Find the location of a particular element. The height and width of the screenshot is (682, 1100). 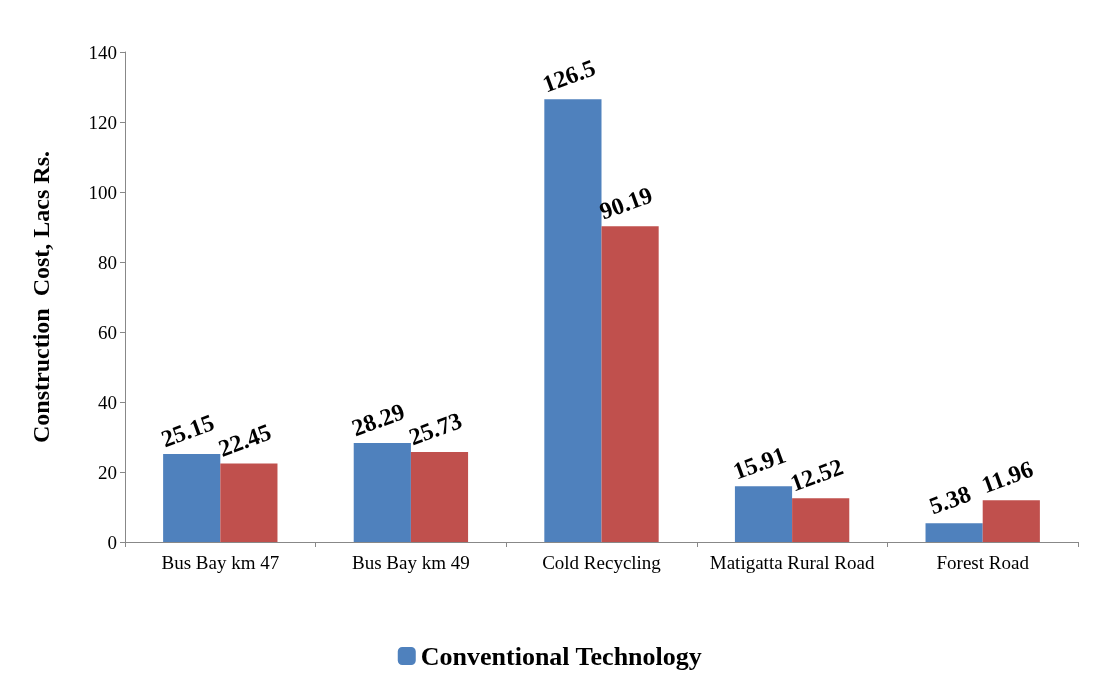

y-tick-label: 120 is located at coordinates (102, 122).